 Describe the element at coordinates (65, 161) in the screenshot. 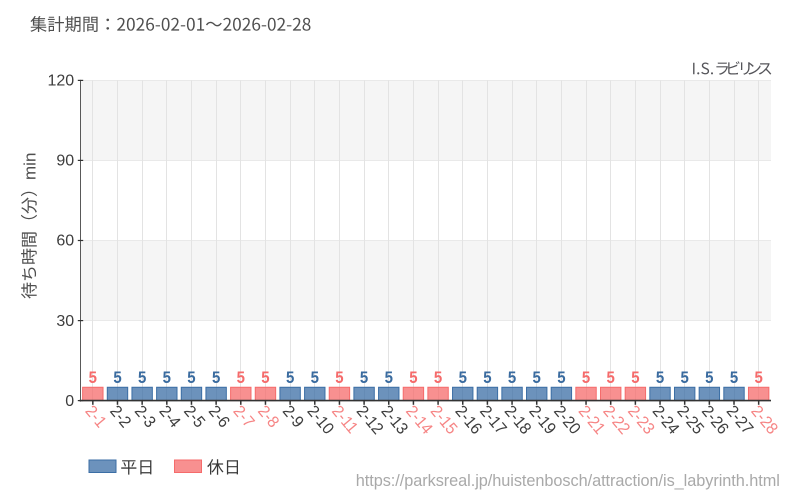

I see `svg-text: 90` at that location.